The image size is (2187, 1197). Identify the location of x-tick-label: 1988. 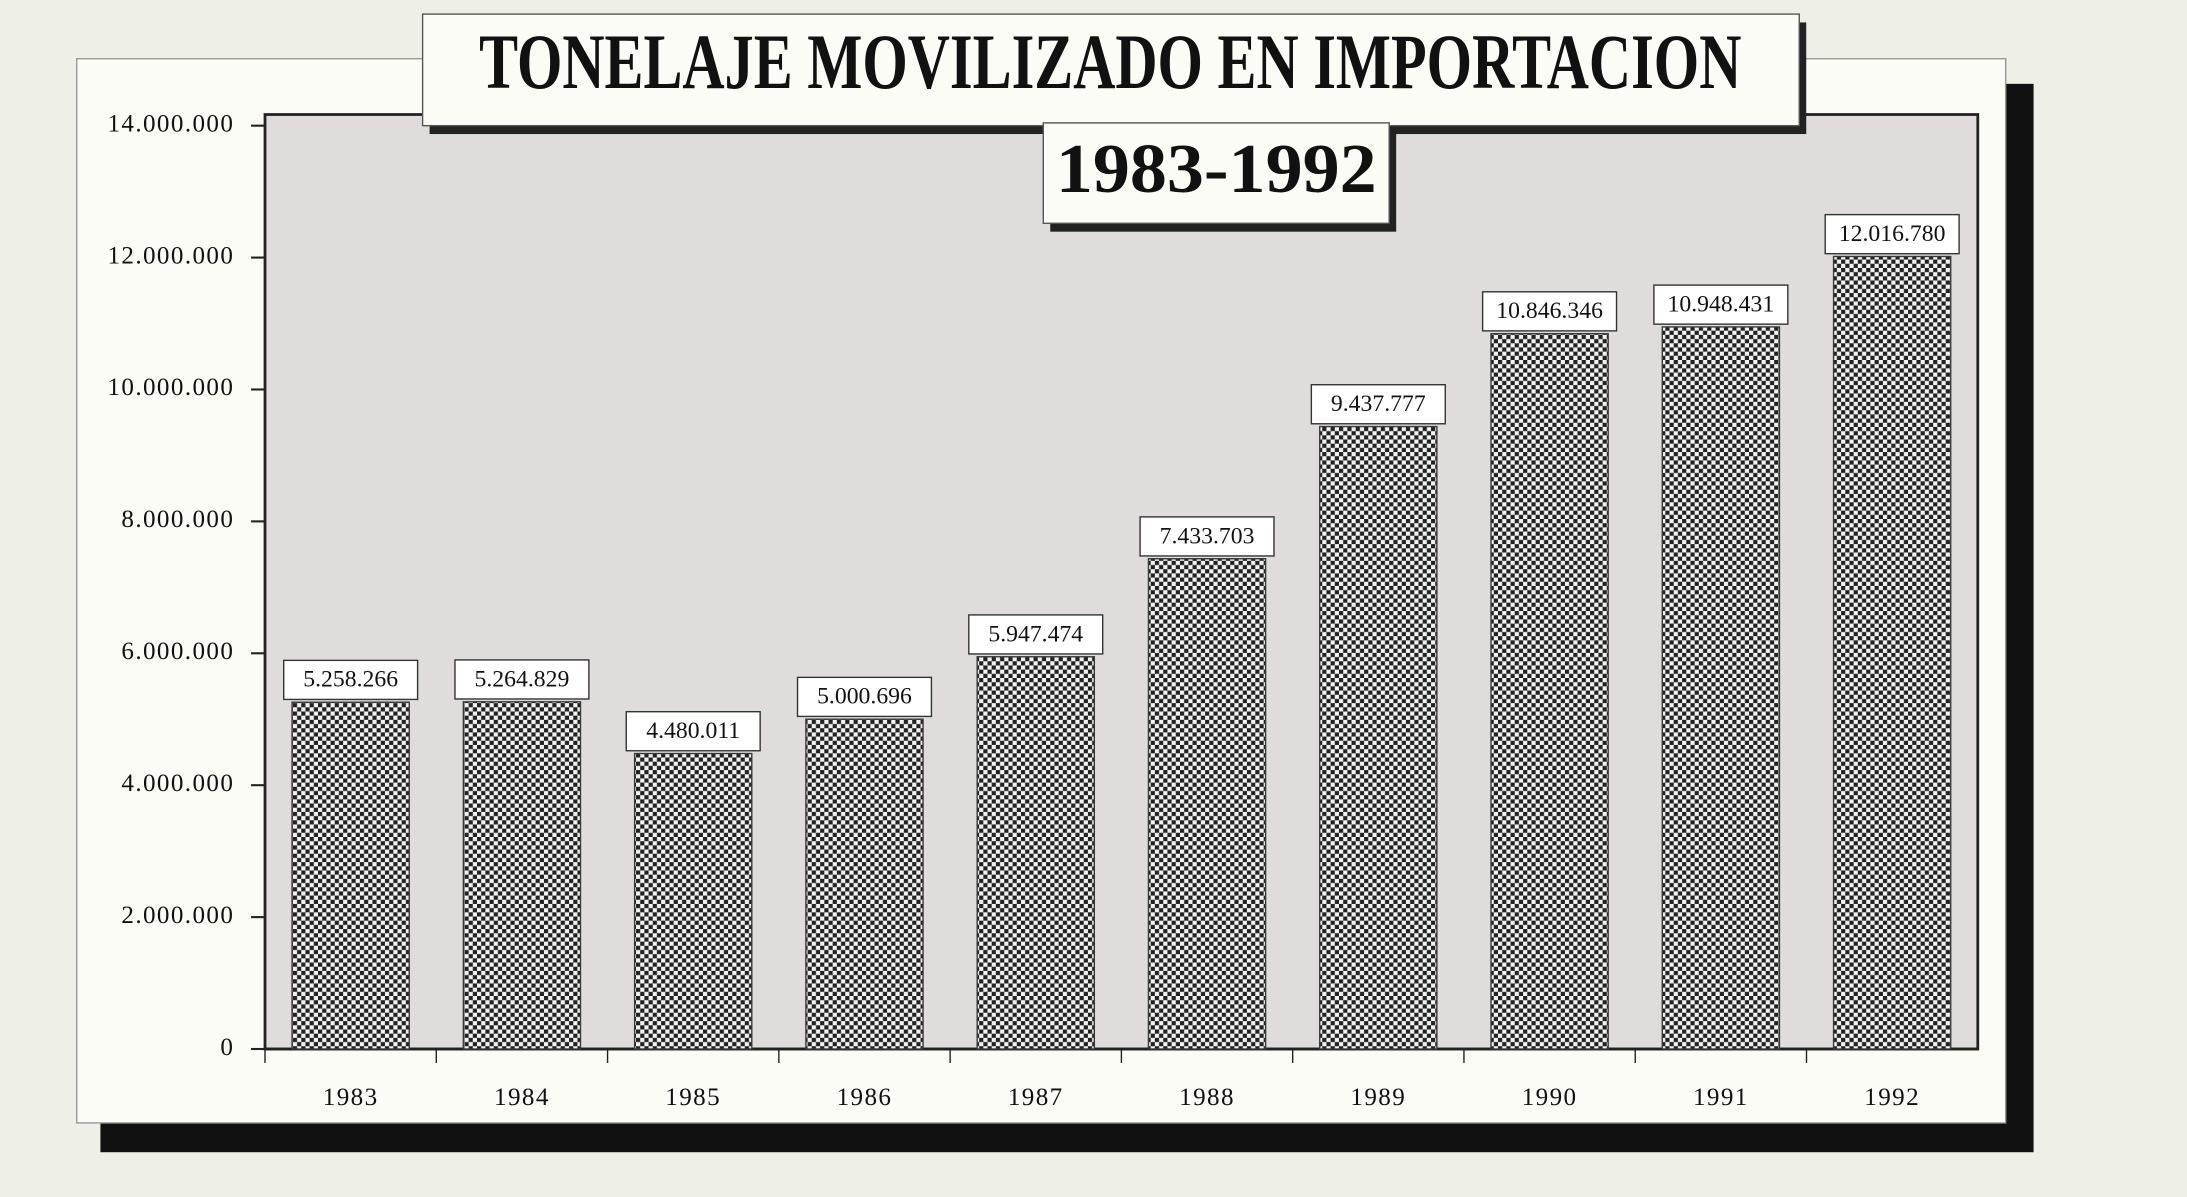
(1207, 1097).